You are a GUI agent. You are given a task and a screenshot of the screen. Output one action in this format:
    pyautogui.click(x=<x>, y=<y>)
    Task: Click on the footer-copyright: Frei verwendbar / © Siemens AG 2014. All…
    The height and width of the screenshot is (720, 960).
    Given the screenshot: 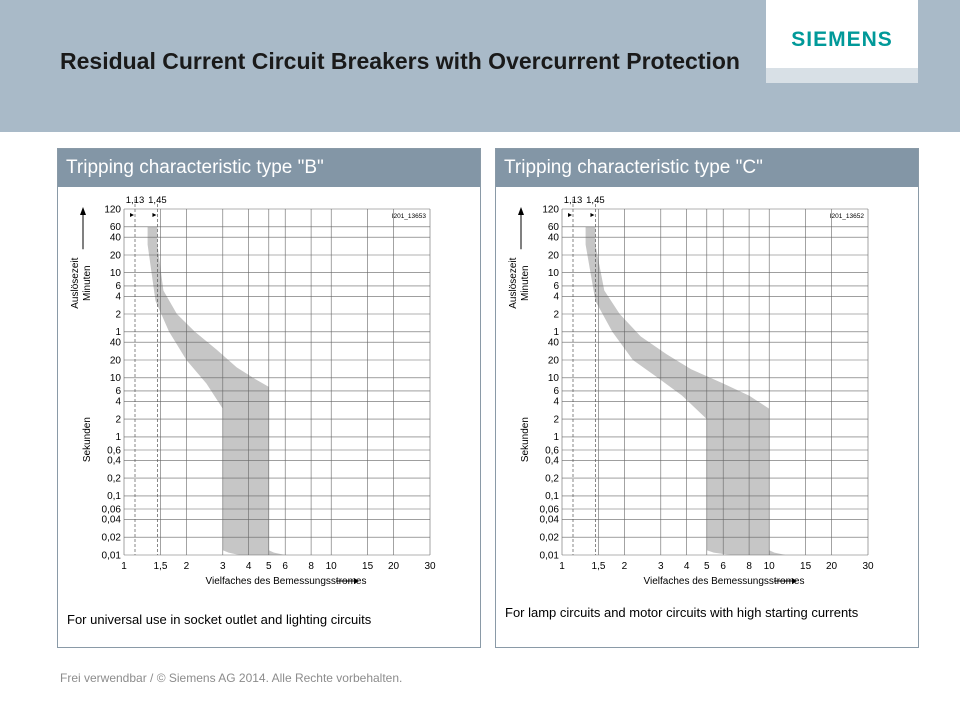 What is the action you would take?
    pyautogui.click(x=231, y=678)
    